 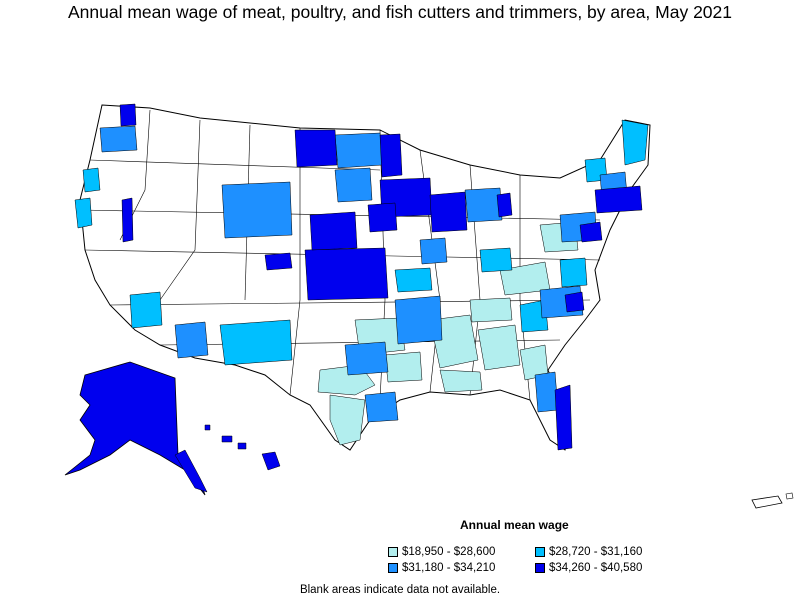 I want to click on legend-item-tier-2: $28,720 - $31,160, so click(x=588, y=552).